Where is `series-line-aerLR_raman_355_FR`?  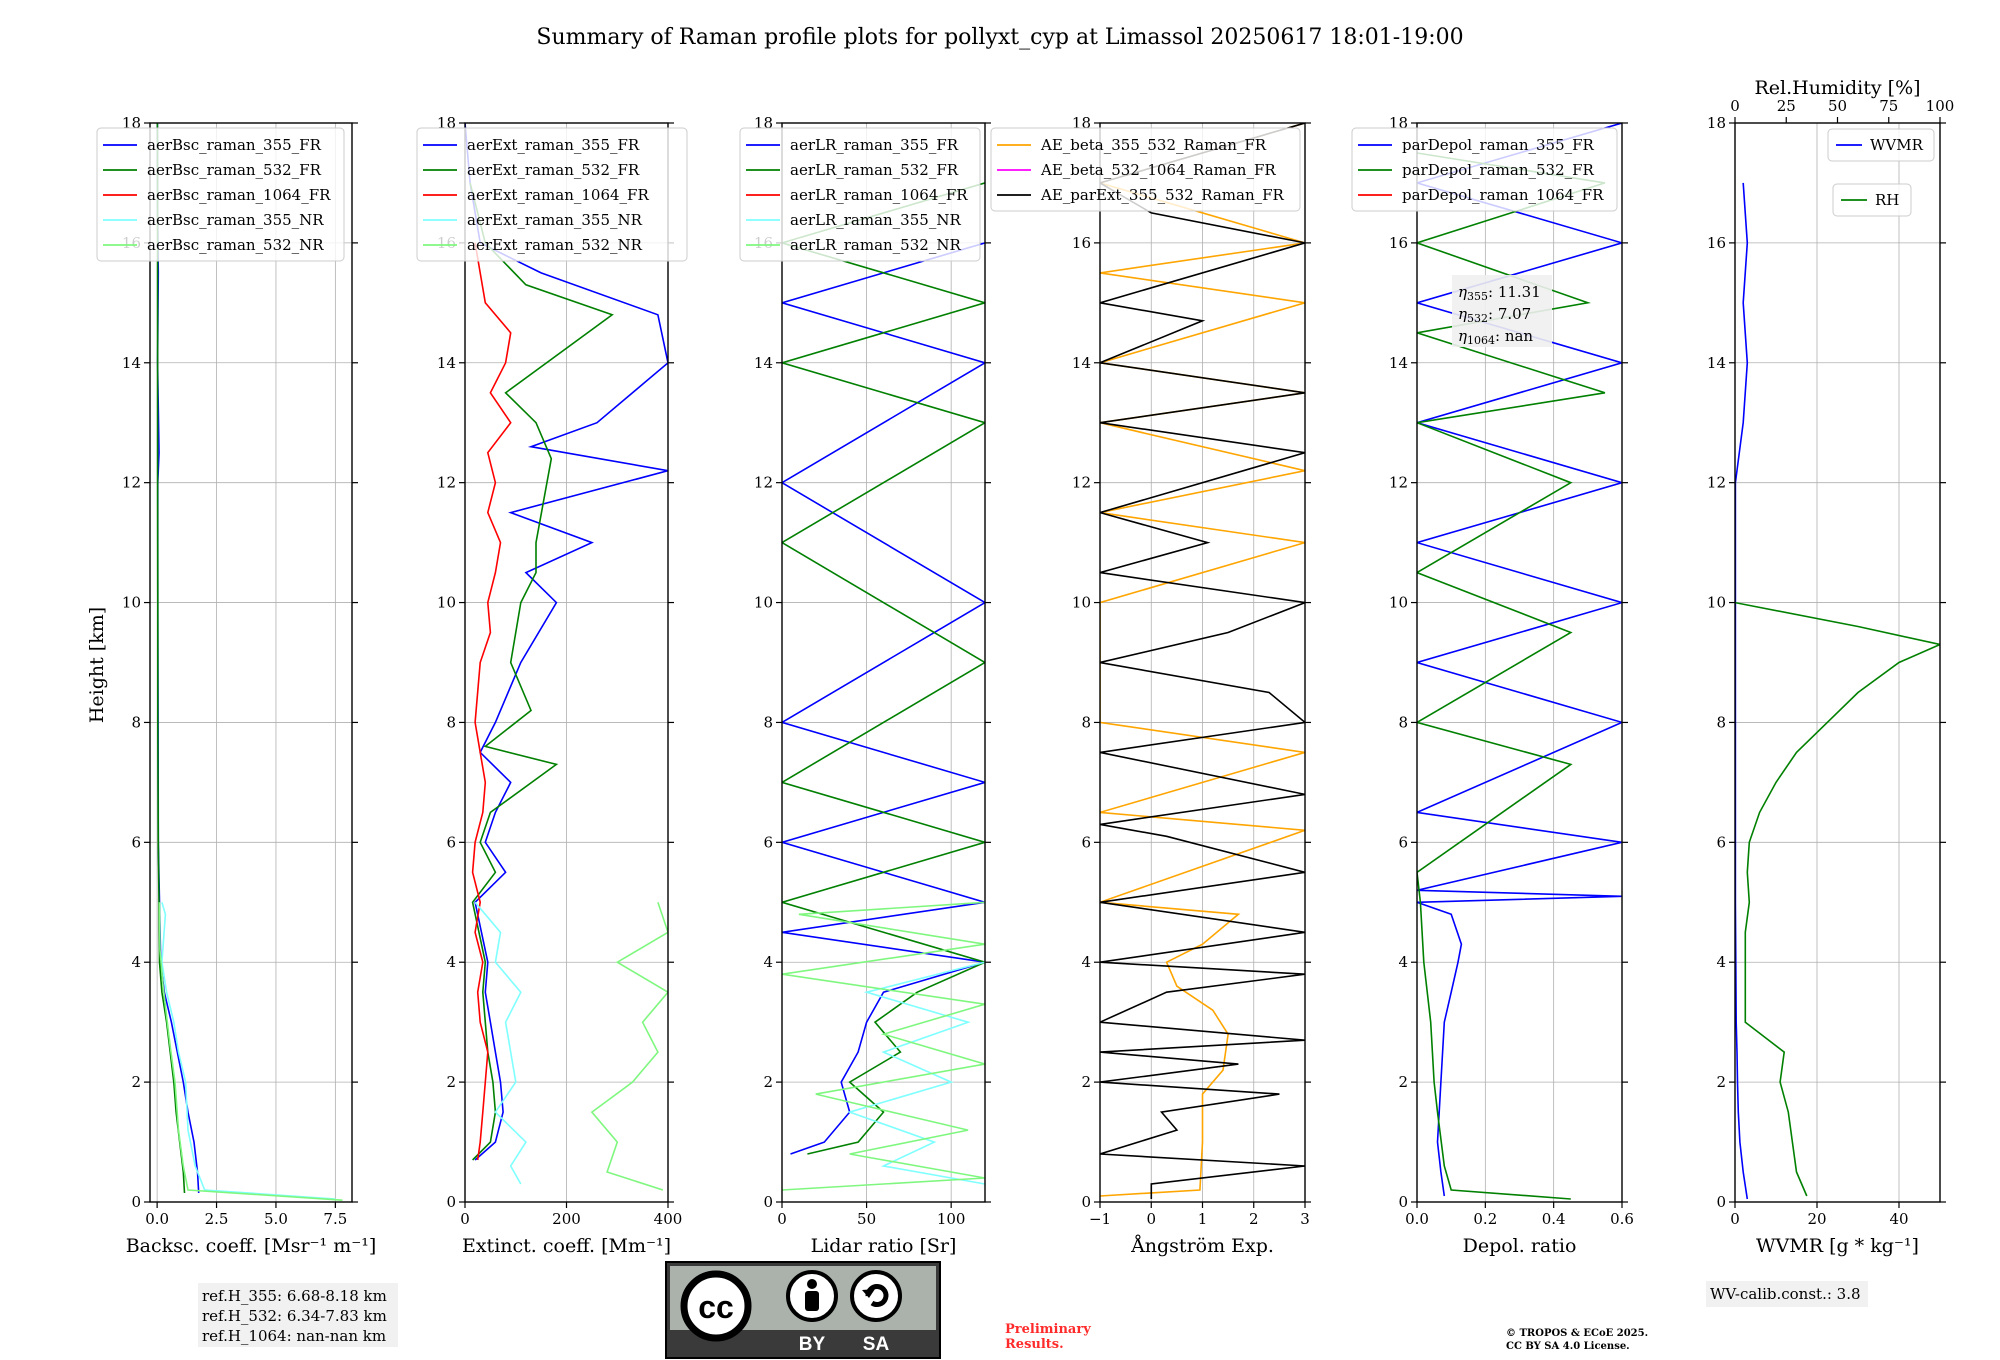
series-line-aerLR_raman_355_FR is located at coordinates (883, 698).